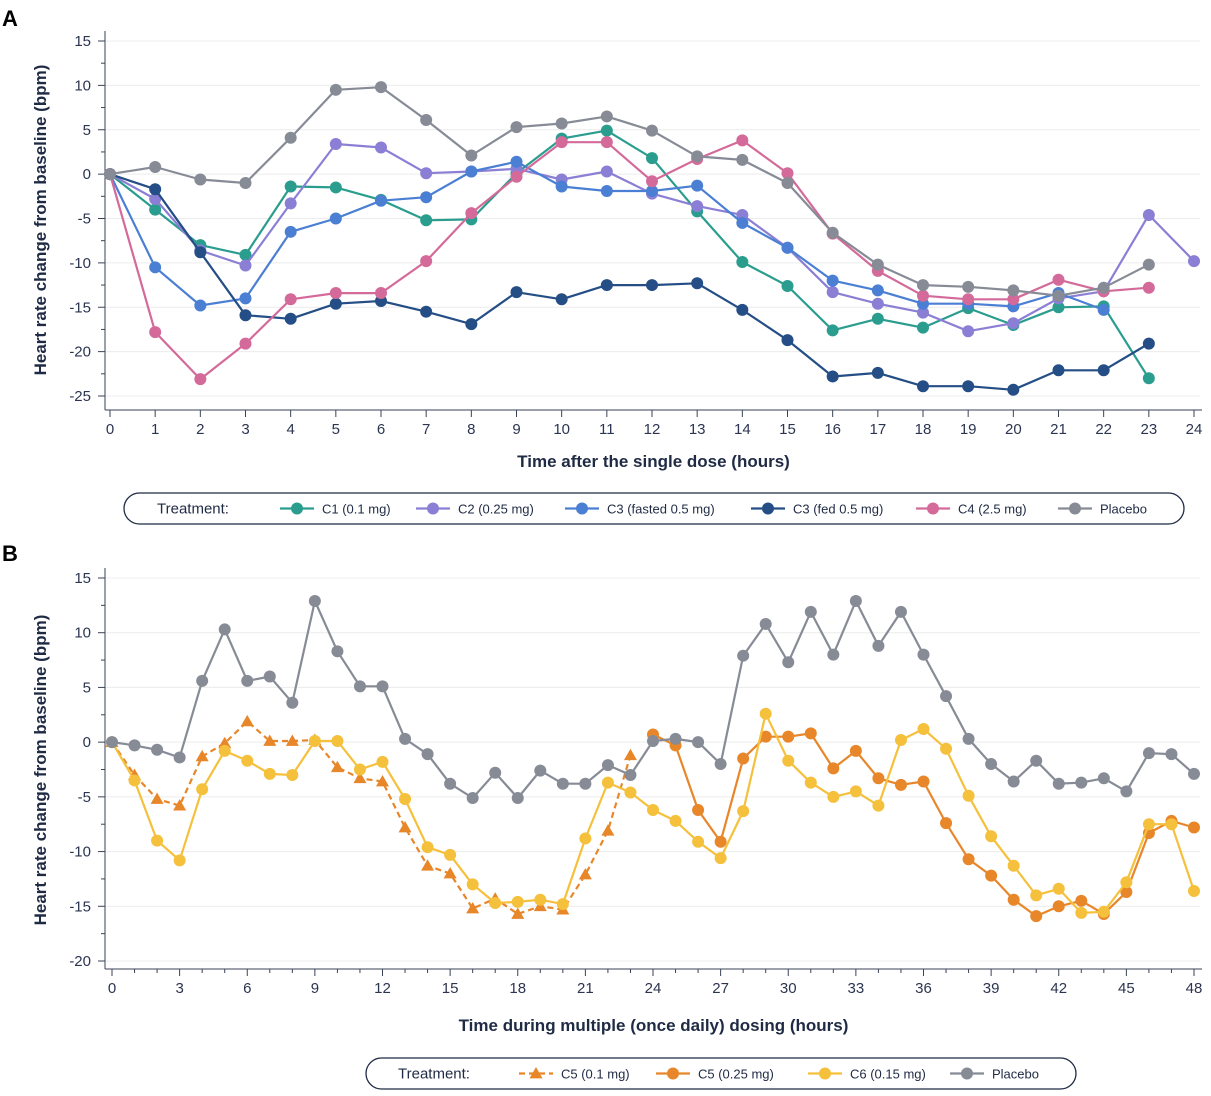 This screenshot has width=1211, height=1096. What do you see at coordinates (607, 429) in the screenshot?
I see `x-tick-label: 11` at bounding box center [607, 429].